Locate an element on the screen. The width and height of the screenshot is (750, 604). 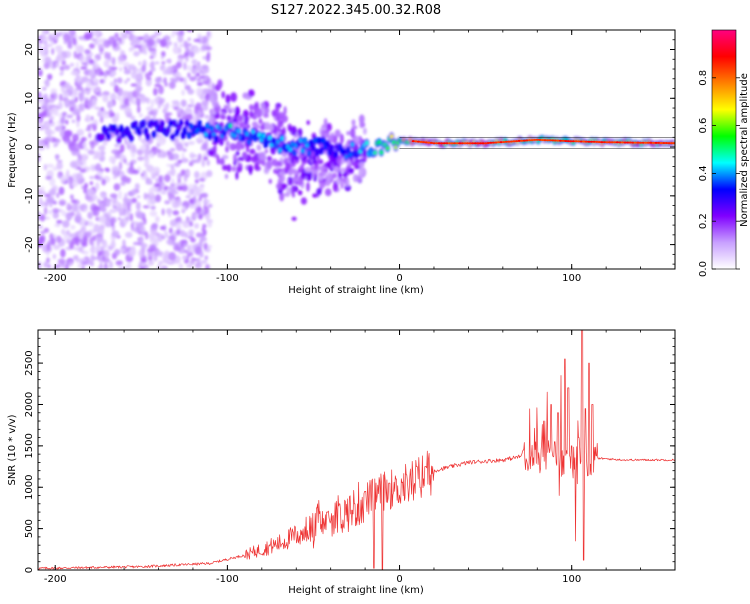
y-tick-label: 0 is located at coordinates (29, 147).